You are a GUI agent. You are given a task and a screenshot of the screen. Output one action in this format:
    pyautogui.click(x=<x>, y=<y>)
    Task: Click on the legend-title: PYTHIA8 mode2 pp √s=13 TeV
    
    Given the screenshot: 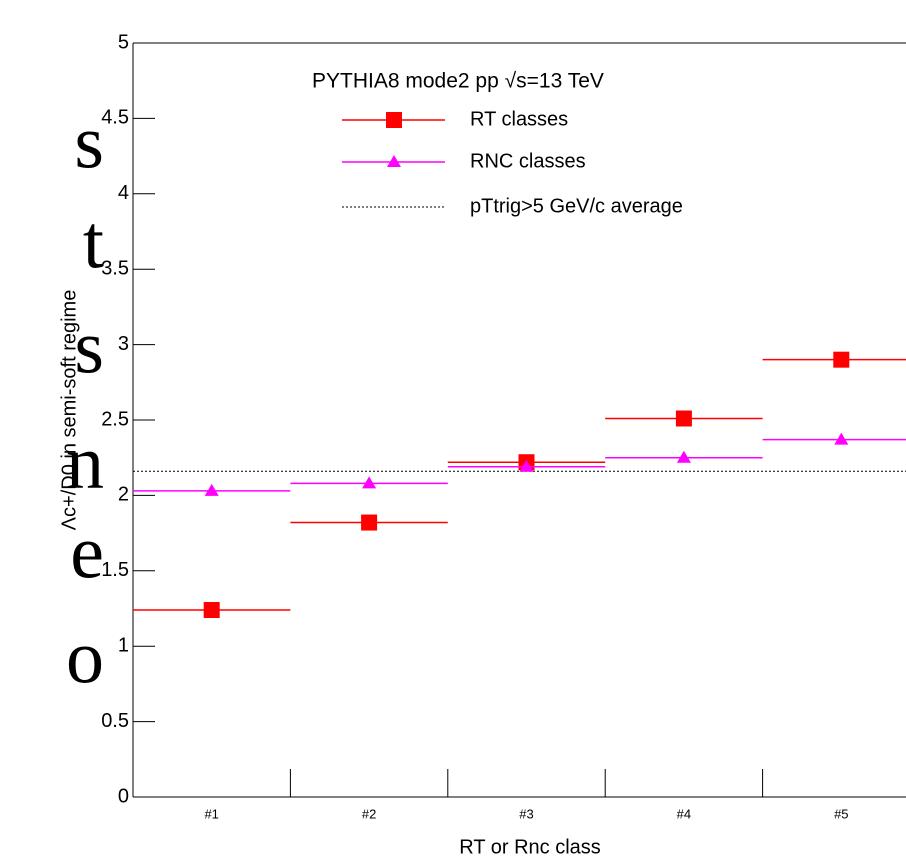 What is the action you would take?
    pyautogui.click(x=458, y=81)
    